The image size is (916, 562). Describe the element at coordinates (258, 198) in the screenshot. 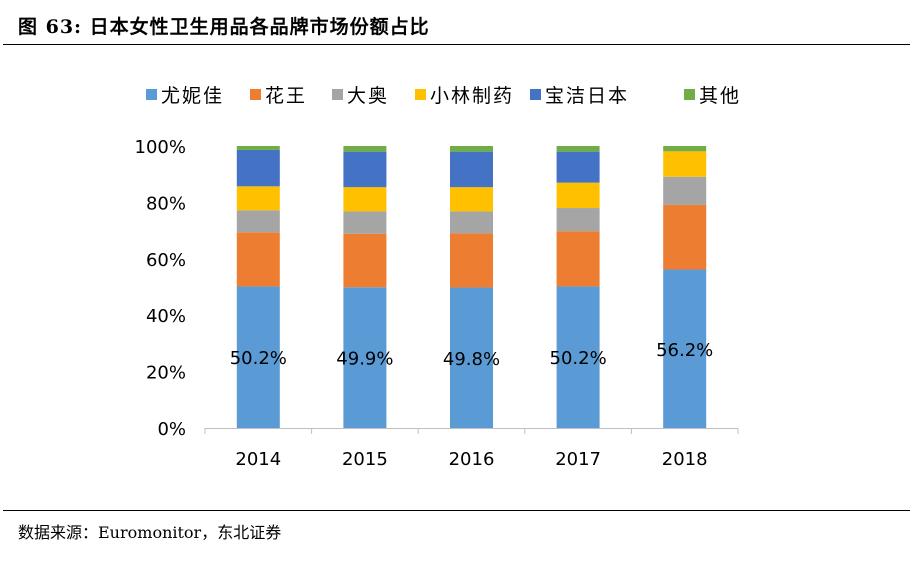

I see `bar-segment-2014-小林制药` at that location.